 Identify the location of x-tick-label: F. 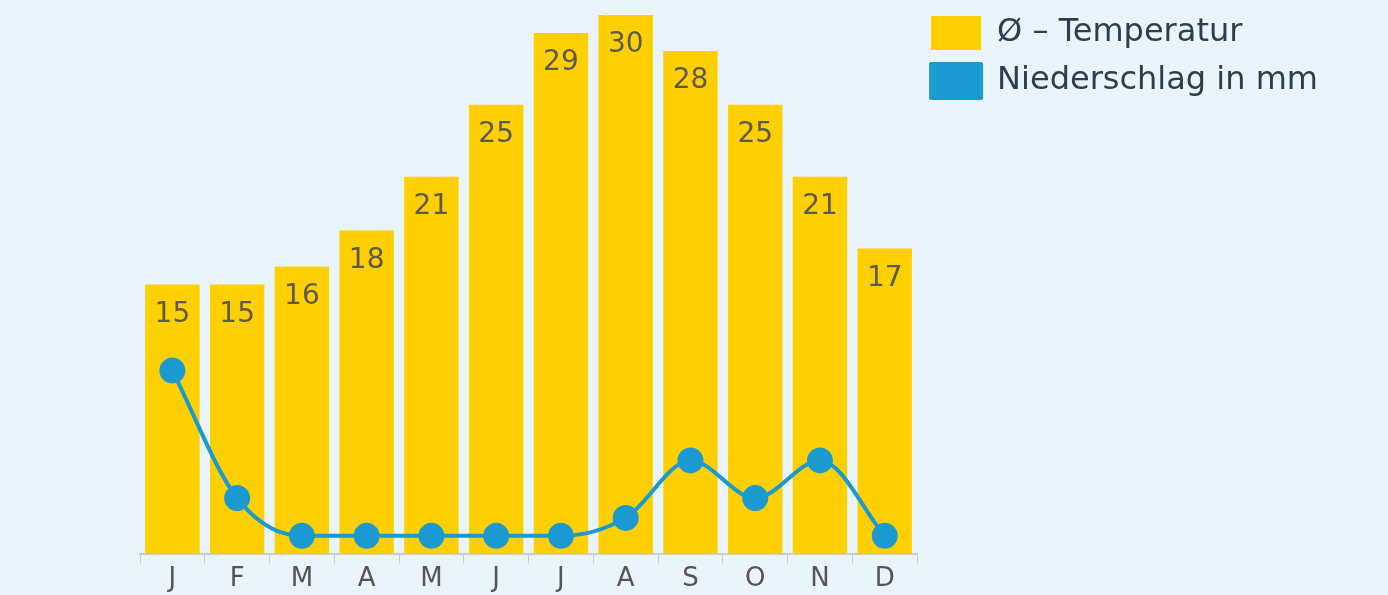
(237, 577).